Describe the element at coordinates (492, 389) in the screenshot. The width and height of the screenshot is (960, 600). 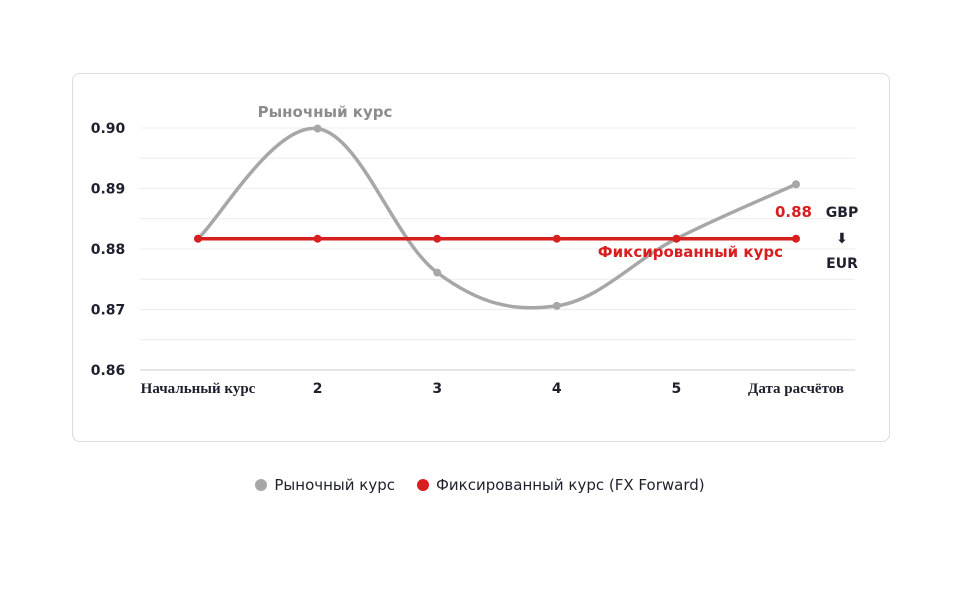
I see `x-axis-ticks: Начальный курс 2 3 4 5 Дата расчётов` at that location.